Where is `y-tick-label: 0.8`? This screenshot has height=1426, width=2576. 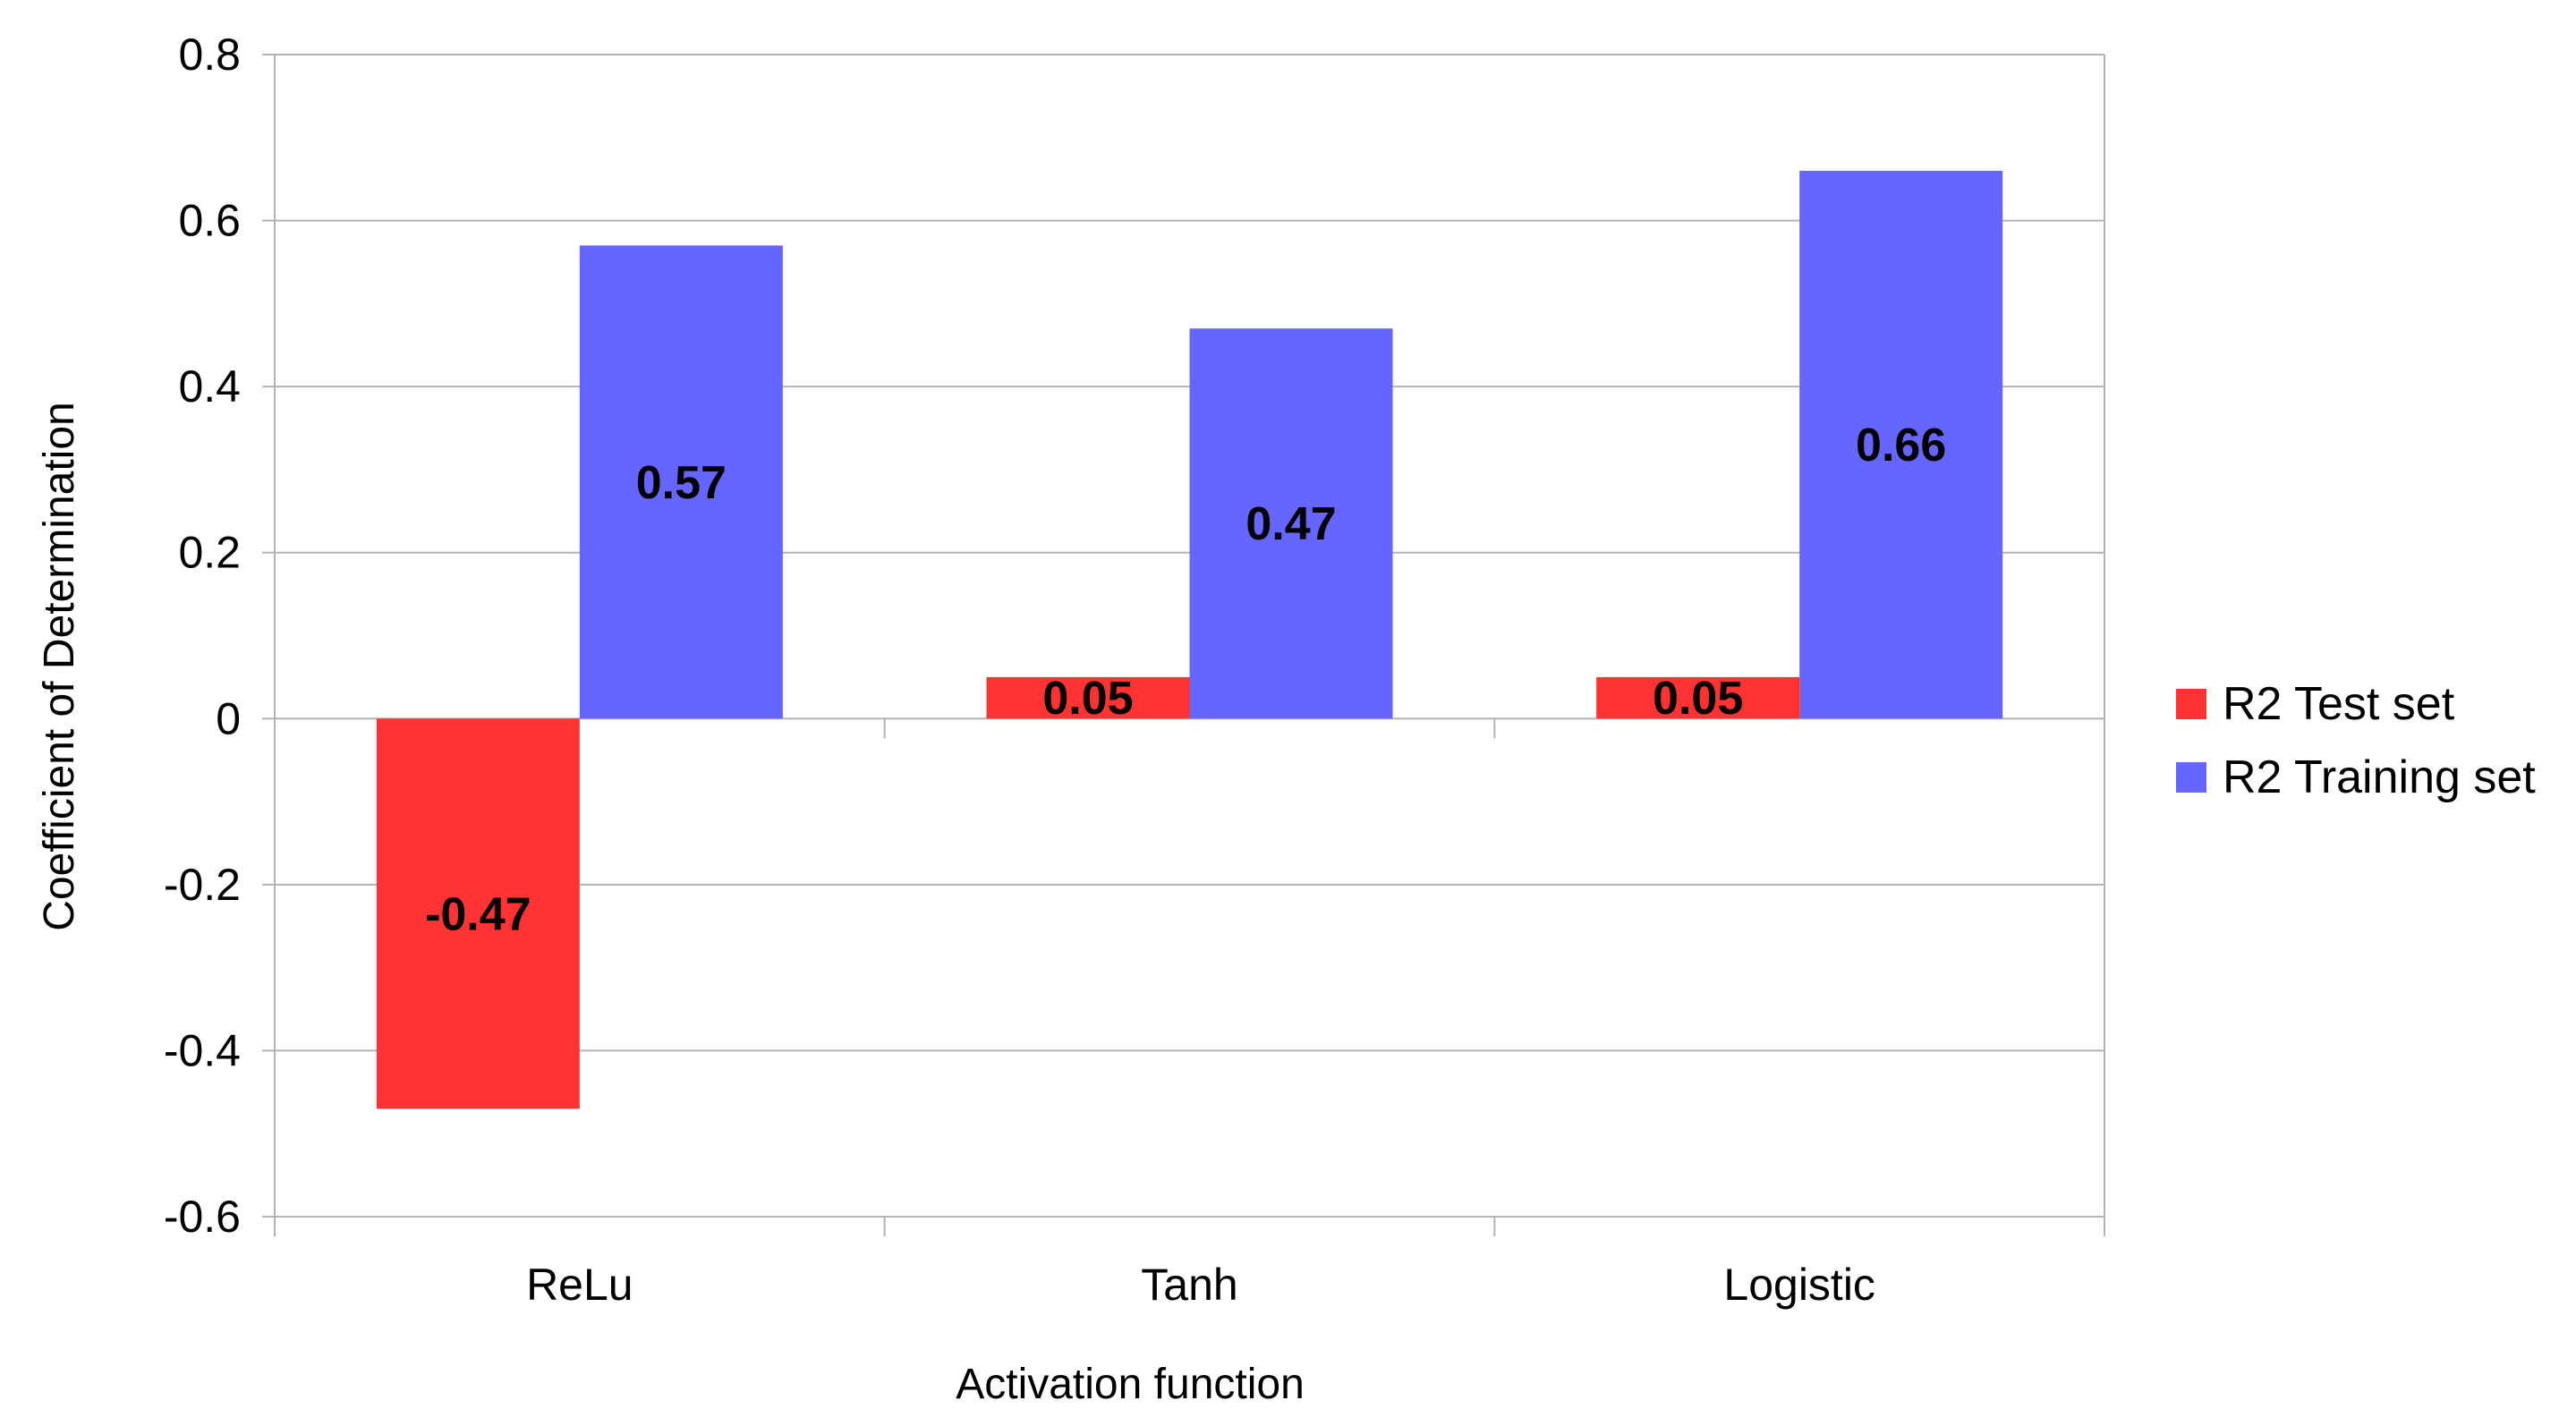
y-tick-label: 0.8 is located at coordinates (209, 55).